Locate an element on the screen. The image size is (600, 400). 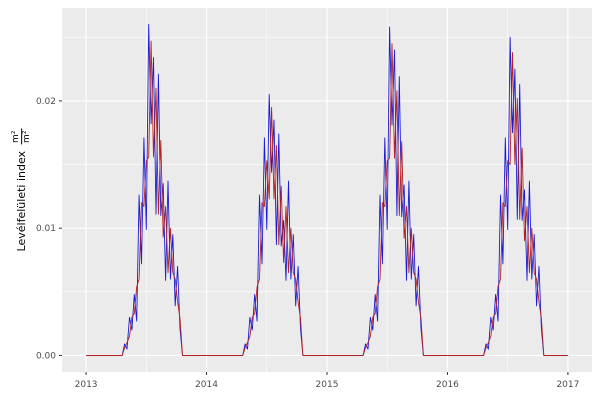
y-tick-label: 0.01 is located at coordinates (46, 229).